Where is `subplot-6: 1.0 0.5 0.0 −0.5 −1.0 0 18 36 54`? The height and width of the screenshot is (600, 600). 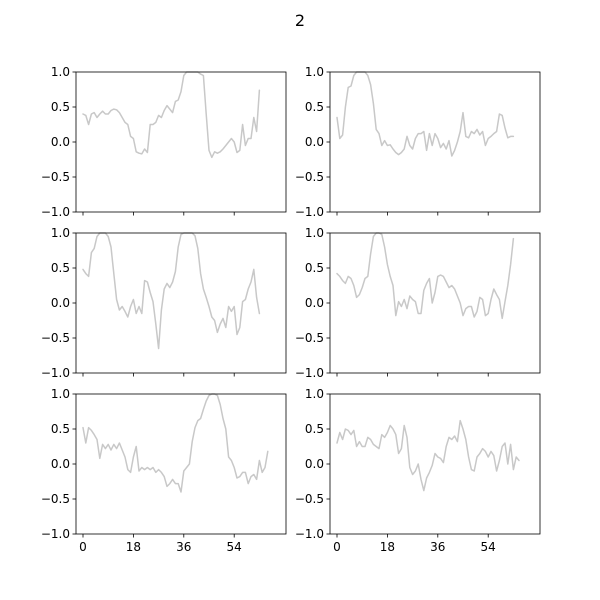 subplot-6: 1.0 0.5 0.0 −0.5 −1.0 0 18 36 54 is located at coordinates (418, 470).